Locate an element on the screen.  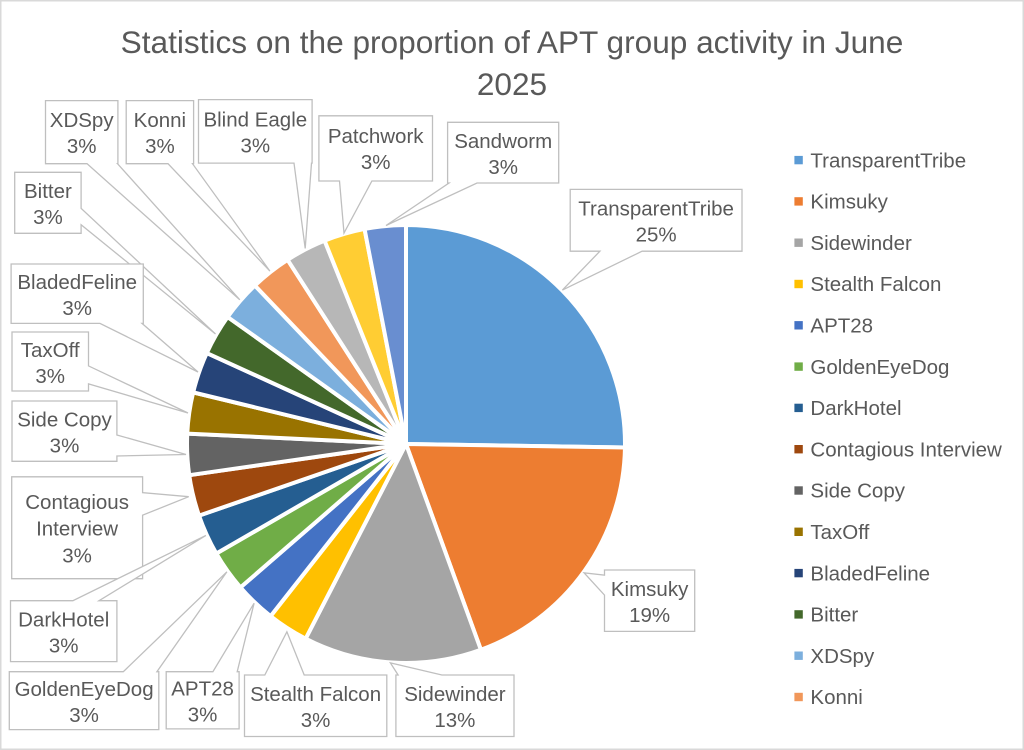
svg-text: Contagious is located at coordinates (77, 502).